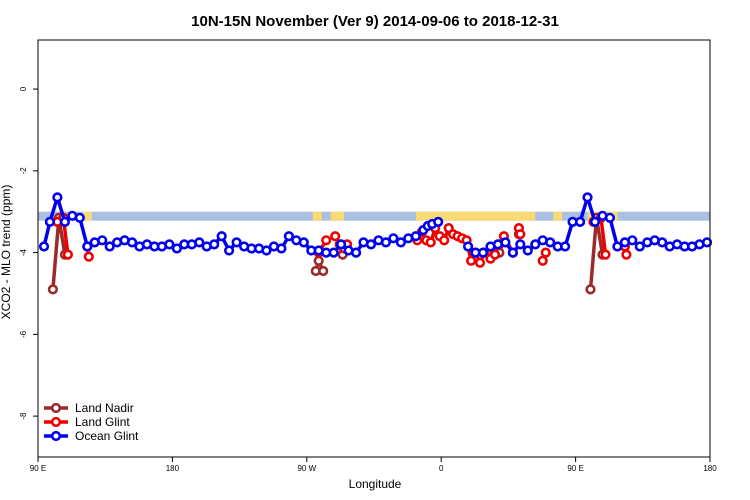  Describe the element at coordinates (375, 225) in the screenshot. I see `series-ocean-glint` at that location.